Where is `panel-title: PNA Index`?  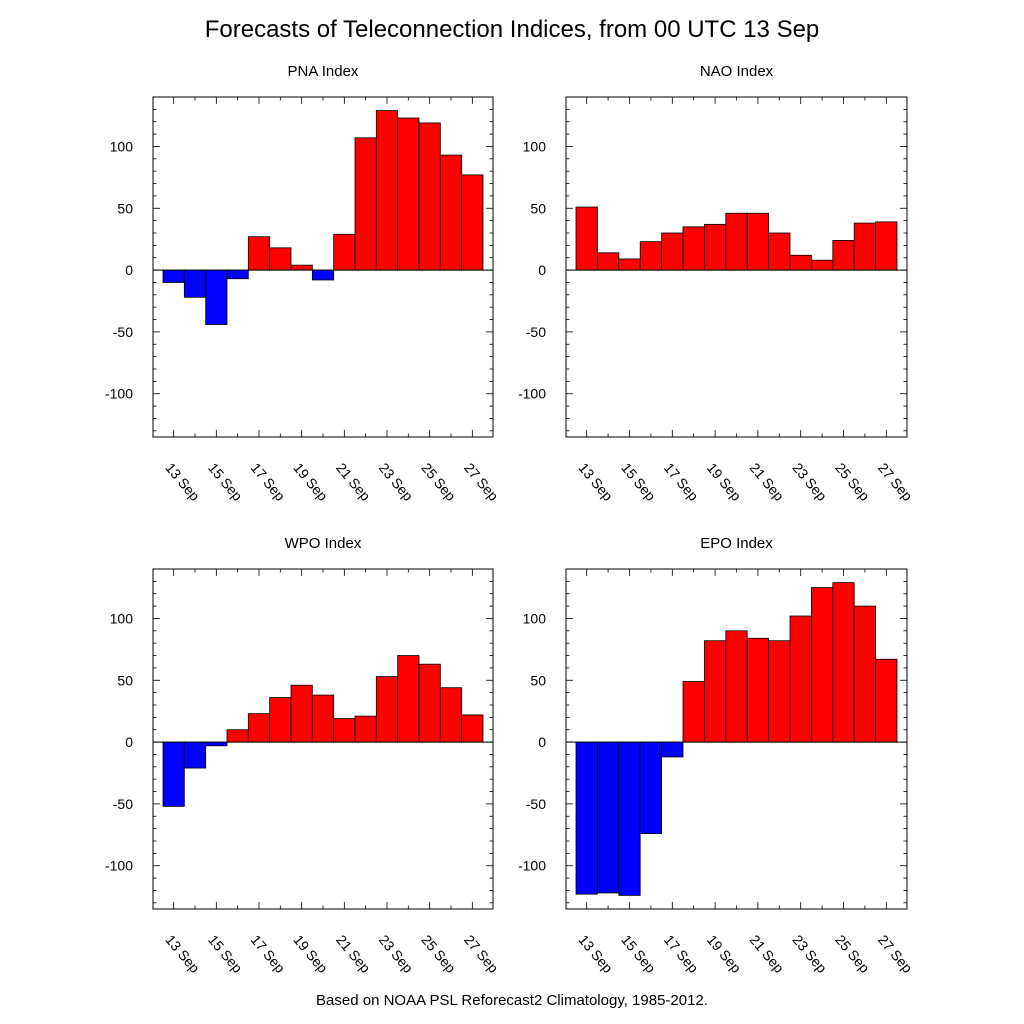
panel-title: PNA Index is located at coordinates (323, 71).